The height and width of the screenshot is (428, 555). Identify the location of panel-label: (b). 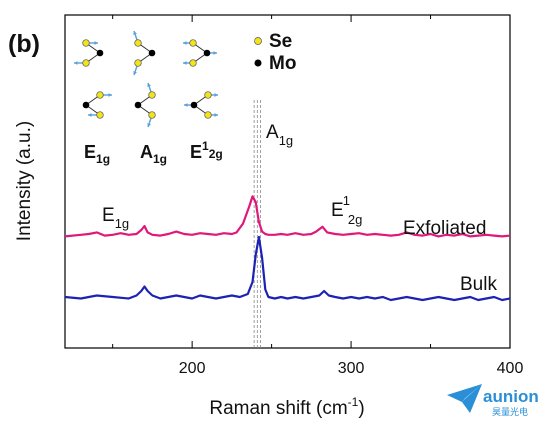
(24, 44).